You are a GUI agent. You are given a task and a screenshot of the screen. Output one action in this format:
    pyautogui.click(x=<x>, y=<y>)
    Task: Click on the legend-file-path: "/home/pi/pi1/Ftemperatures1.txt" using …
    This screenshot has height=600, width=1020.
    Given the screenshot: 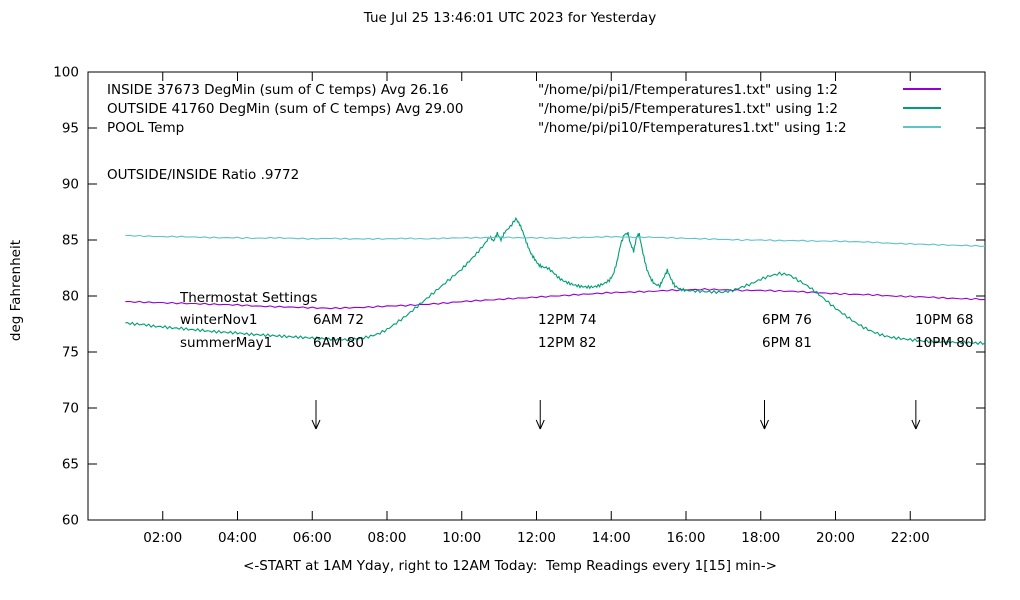 What is the action you would take?
    pyautogui.click(x=688, y=90)
    